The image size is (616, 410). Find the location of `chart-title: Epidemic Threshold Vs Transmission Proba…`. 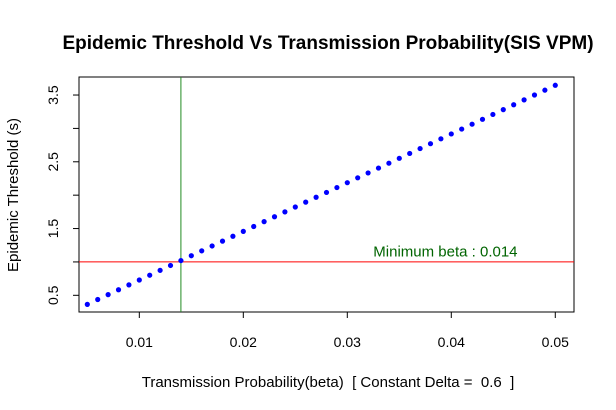

chart-title: Epidemic Threshold Vs Transmission Proba… is located at coordinates (327, 43).